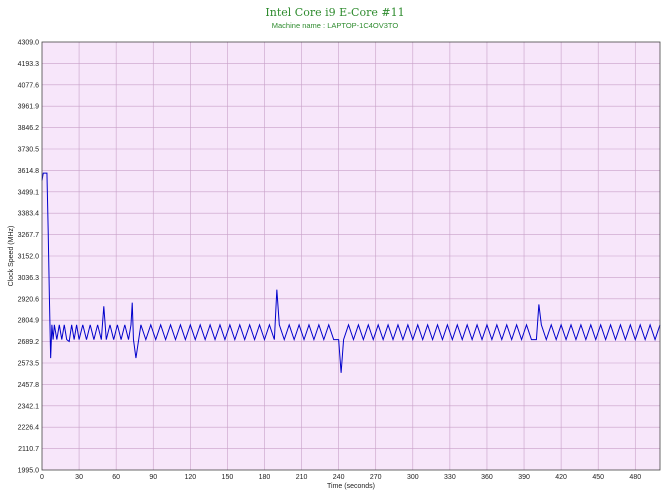 The width and height of the screenshot is (670, 502). What do you see at coordinates (351, 486) in the screenshot?
I see `x-axis-title: Time (seconds)` at bounding box center [351, 486].